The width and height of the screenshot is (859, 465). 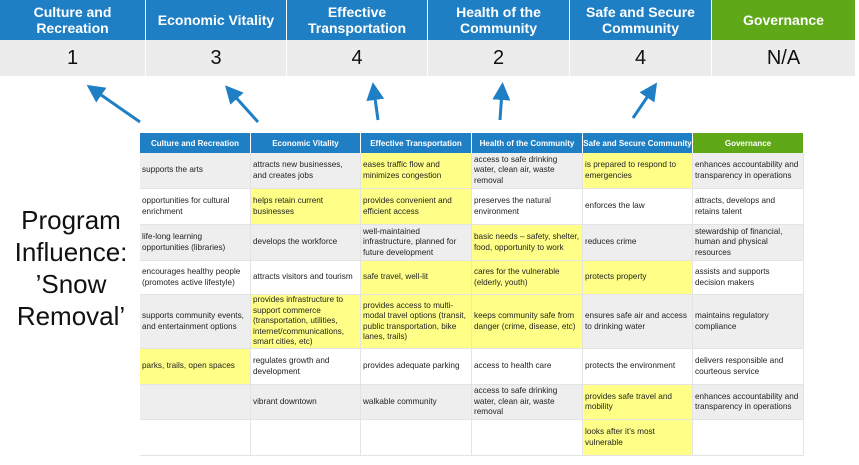 I want to click on table-cell: is prepared to respond to emergencies, so click(x=638, y=171).